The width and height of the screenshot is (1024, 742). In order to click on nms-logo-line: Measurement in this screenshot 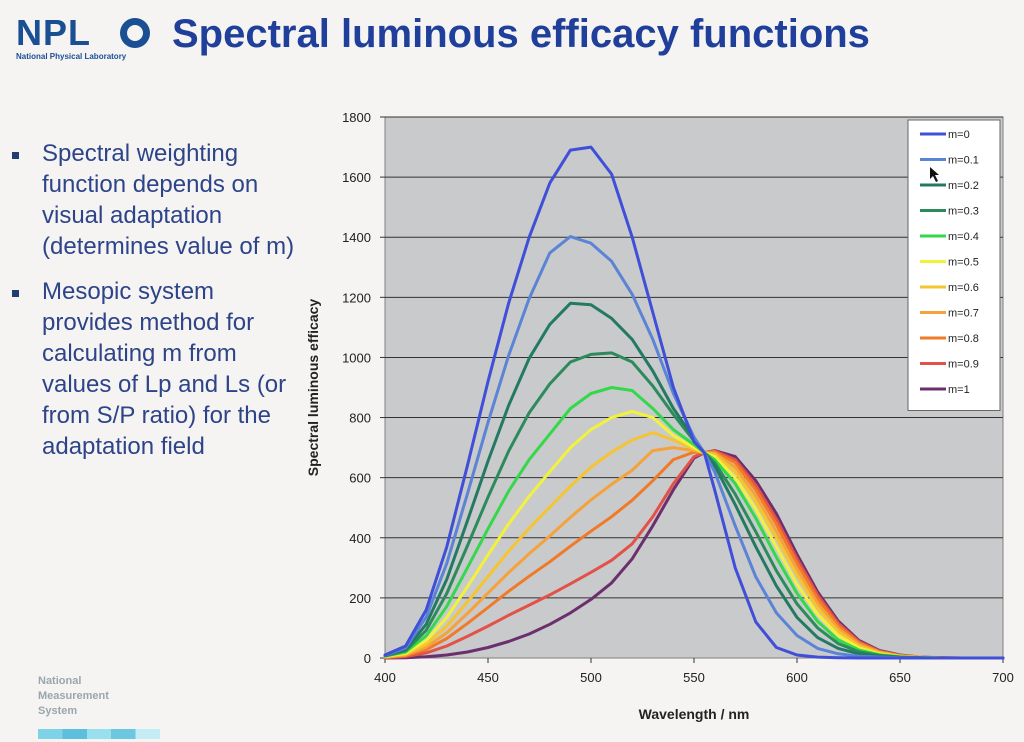, I will do `click(73, 696)`.